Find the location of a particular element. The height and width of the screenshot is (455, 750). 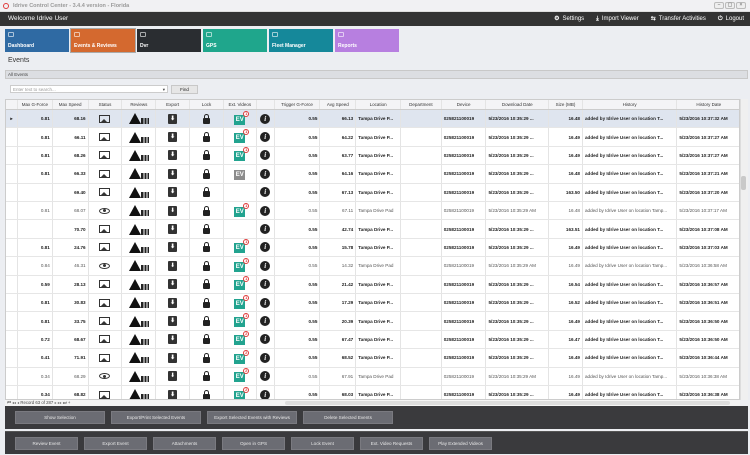

minimize-button: – is located at coordinates (719, 5).